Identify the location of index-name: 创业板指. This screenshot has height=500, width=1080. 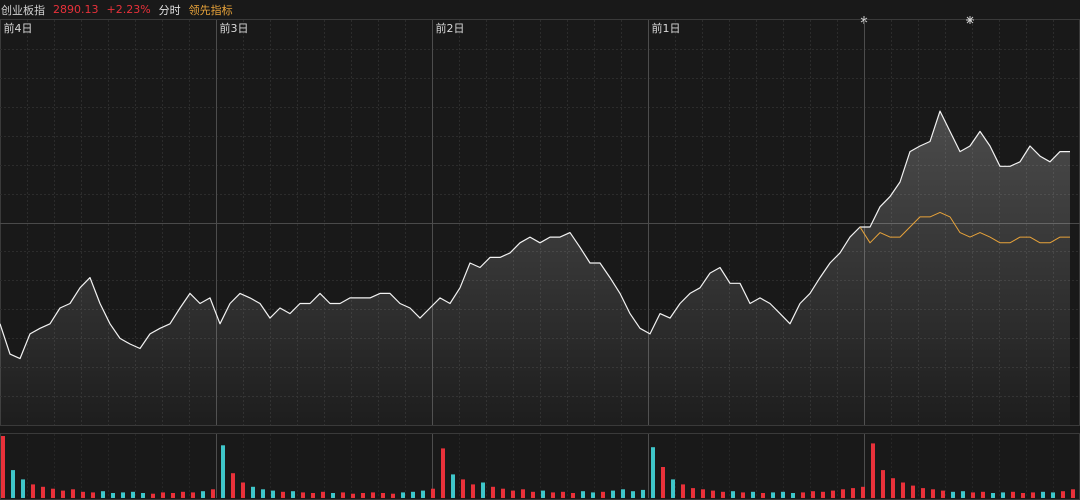
(23, 10).